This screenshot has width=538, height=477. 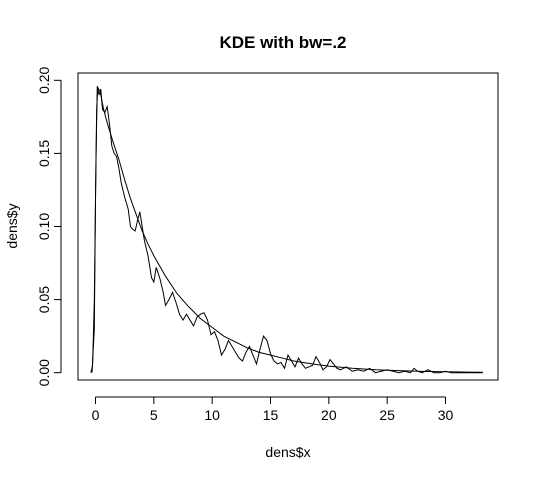 What do you see at coordinates (44, 226) in the screenshot?
I see `y-tick-label: 0.10` at bounding box center [44, 226].